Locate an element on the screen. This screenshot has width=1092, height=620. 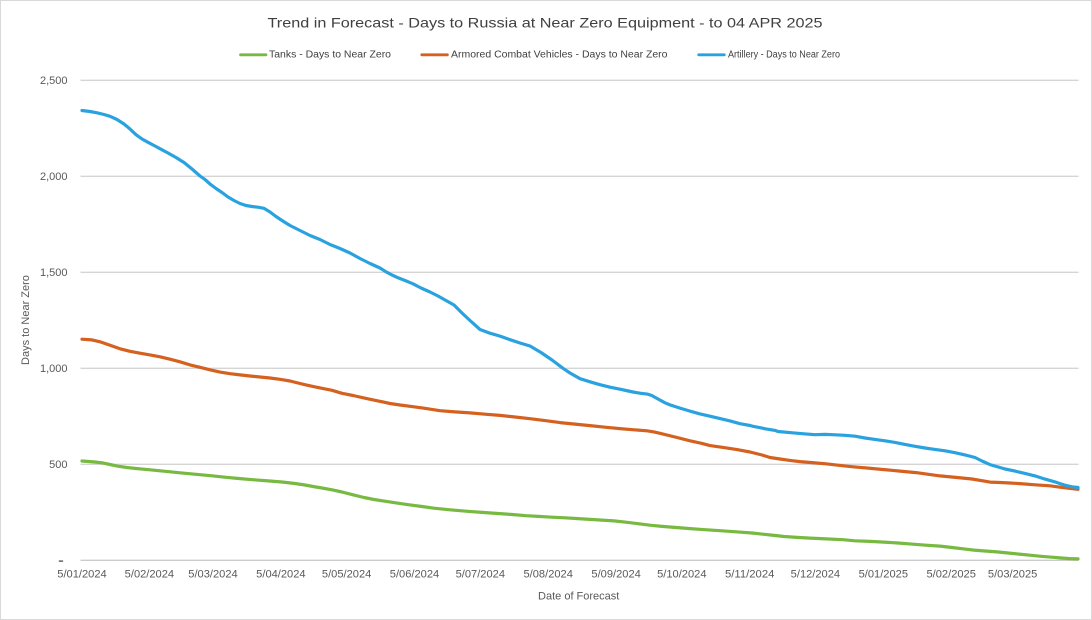
svg-text: 5/01/2024 is located at coordinates (81, 575).